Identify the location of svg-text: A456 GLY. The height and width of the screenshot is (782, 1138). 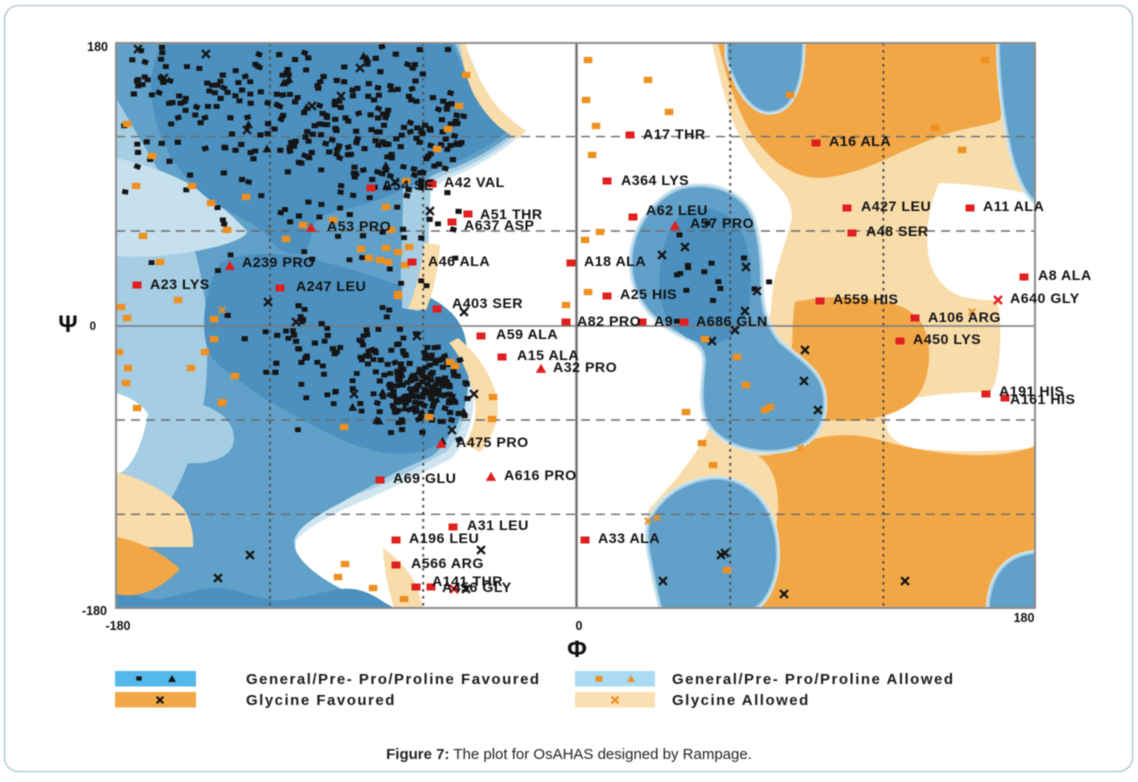
(477, 588).